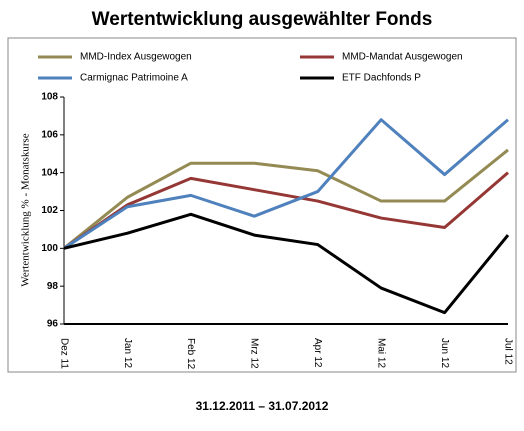  Describe the element at coordinates (262, 406) in the screenshot. I see `subtitle: 31.12.2011 – 31.07.2012` at that location.